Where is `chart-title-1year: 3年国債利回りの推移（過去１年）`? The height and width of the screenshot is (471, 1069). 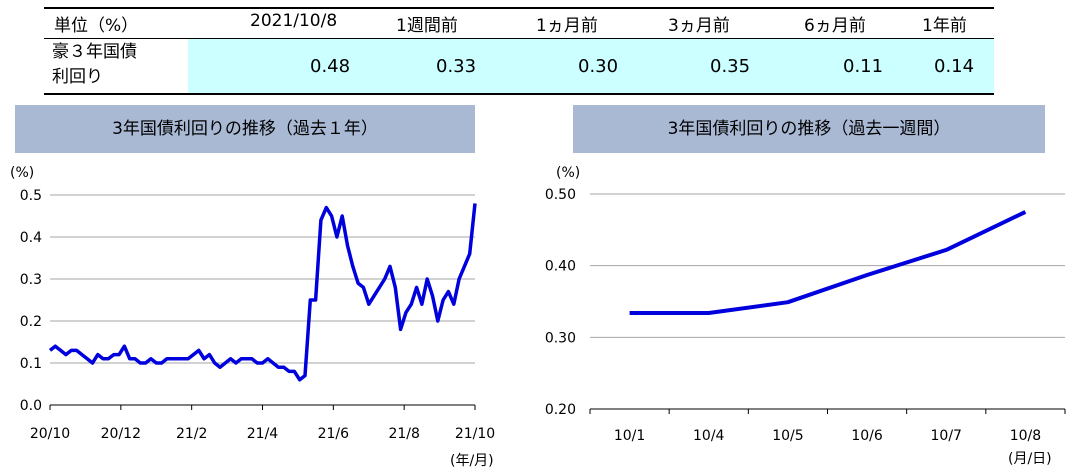
chart-title-1year: 3年国債利回りの推移（過去１年） is located at coordinates (245, 129).